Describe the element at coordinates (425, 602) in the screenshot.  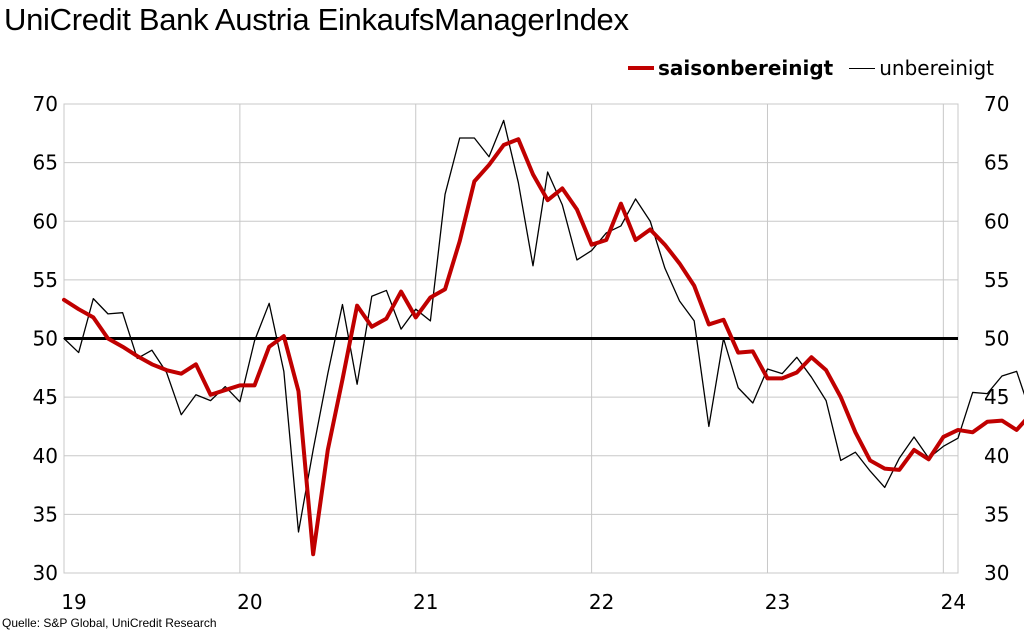
I see `x-tick-21: 21` at that location.